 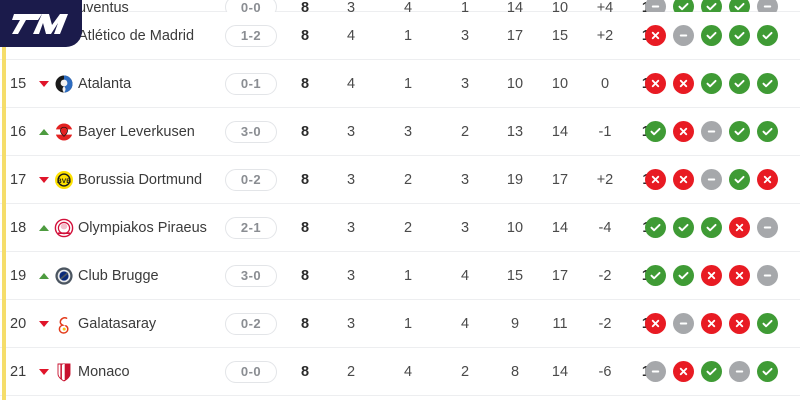 I want to click on club-name: Club Brugge, so click(x=118, y=275).